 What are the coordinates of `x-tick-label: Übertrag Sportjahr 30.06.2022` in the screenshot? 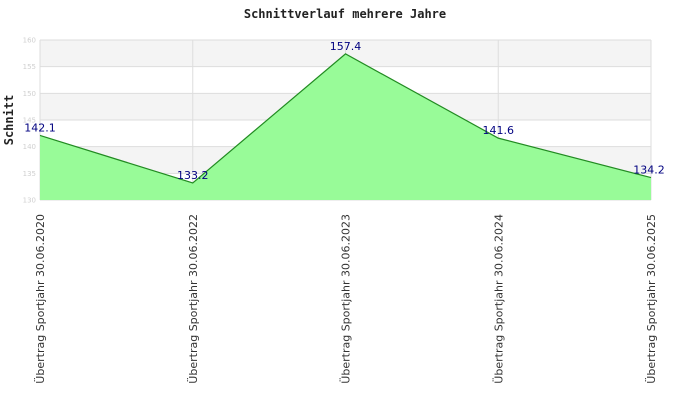 It's located at (193, 299).